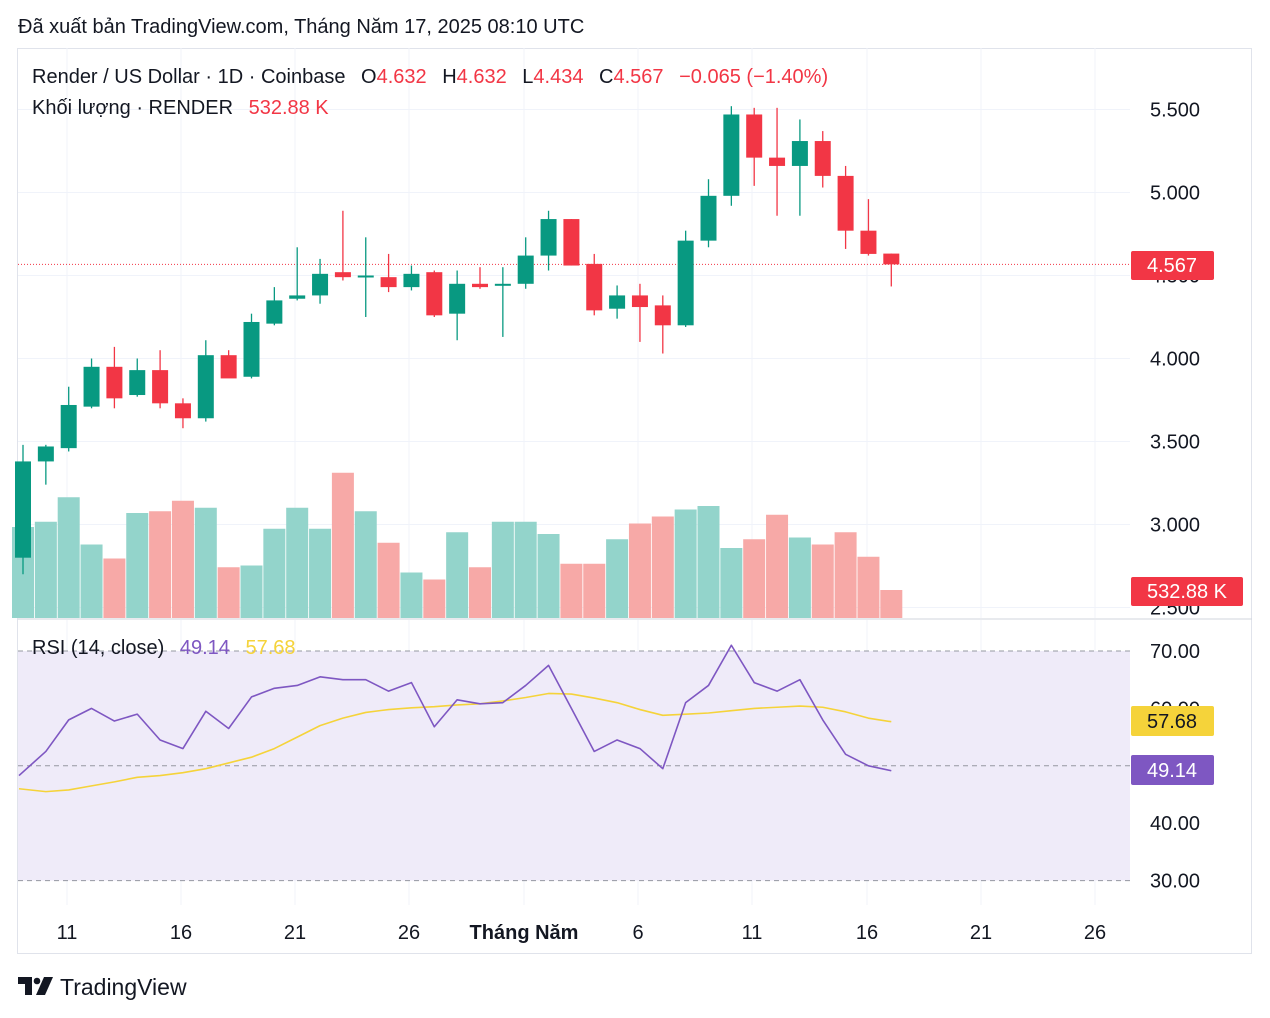  What do you see at coordinates (1175, 443) in the screenshot?
I see `price-axis-tick: 3.500` at bounding box center [1175, 443].